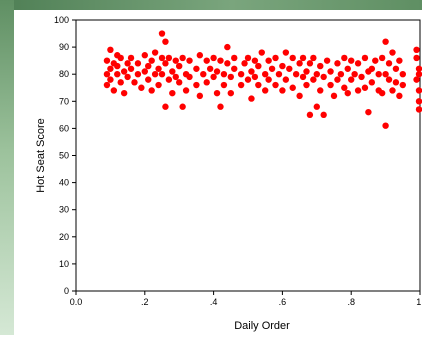  I want to click on y-axis-ticks: 0 10 20 30 40 50 60 70 80 90 100, so click(65, 155).